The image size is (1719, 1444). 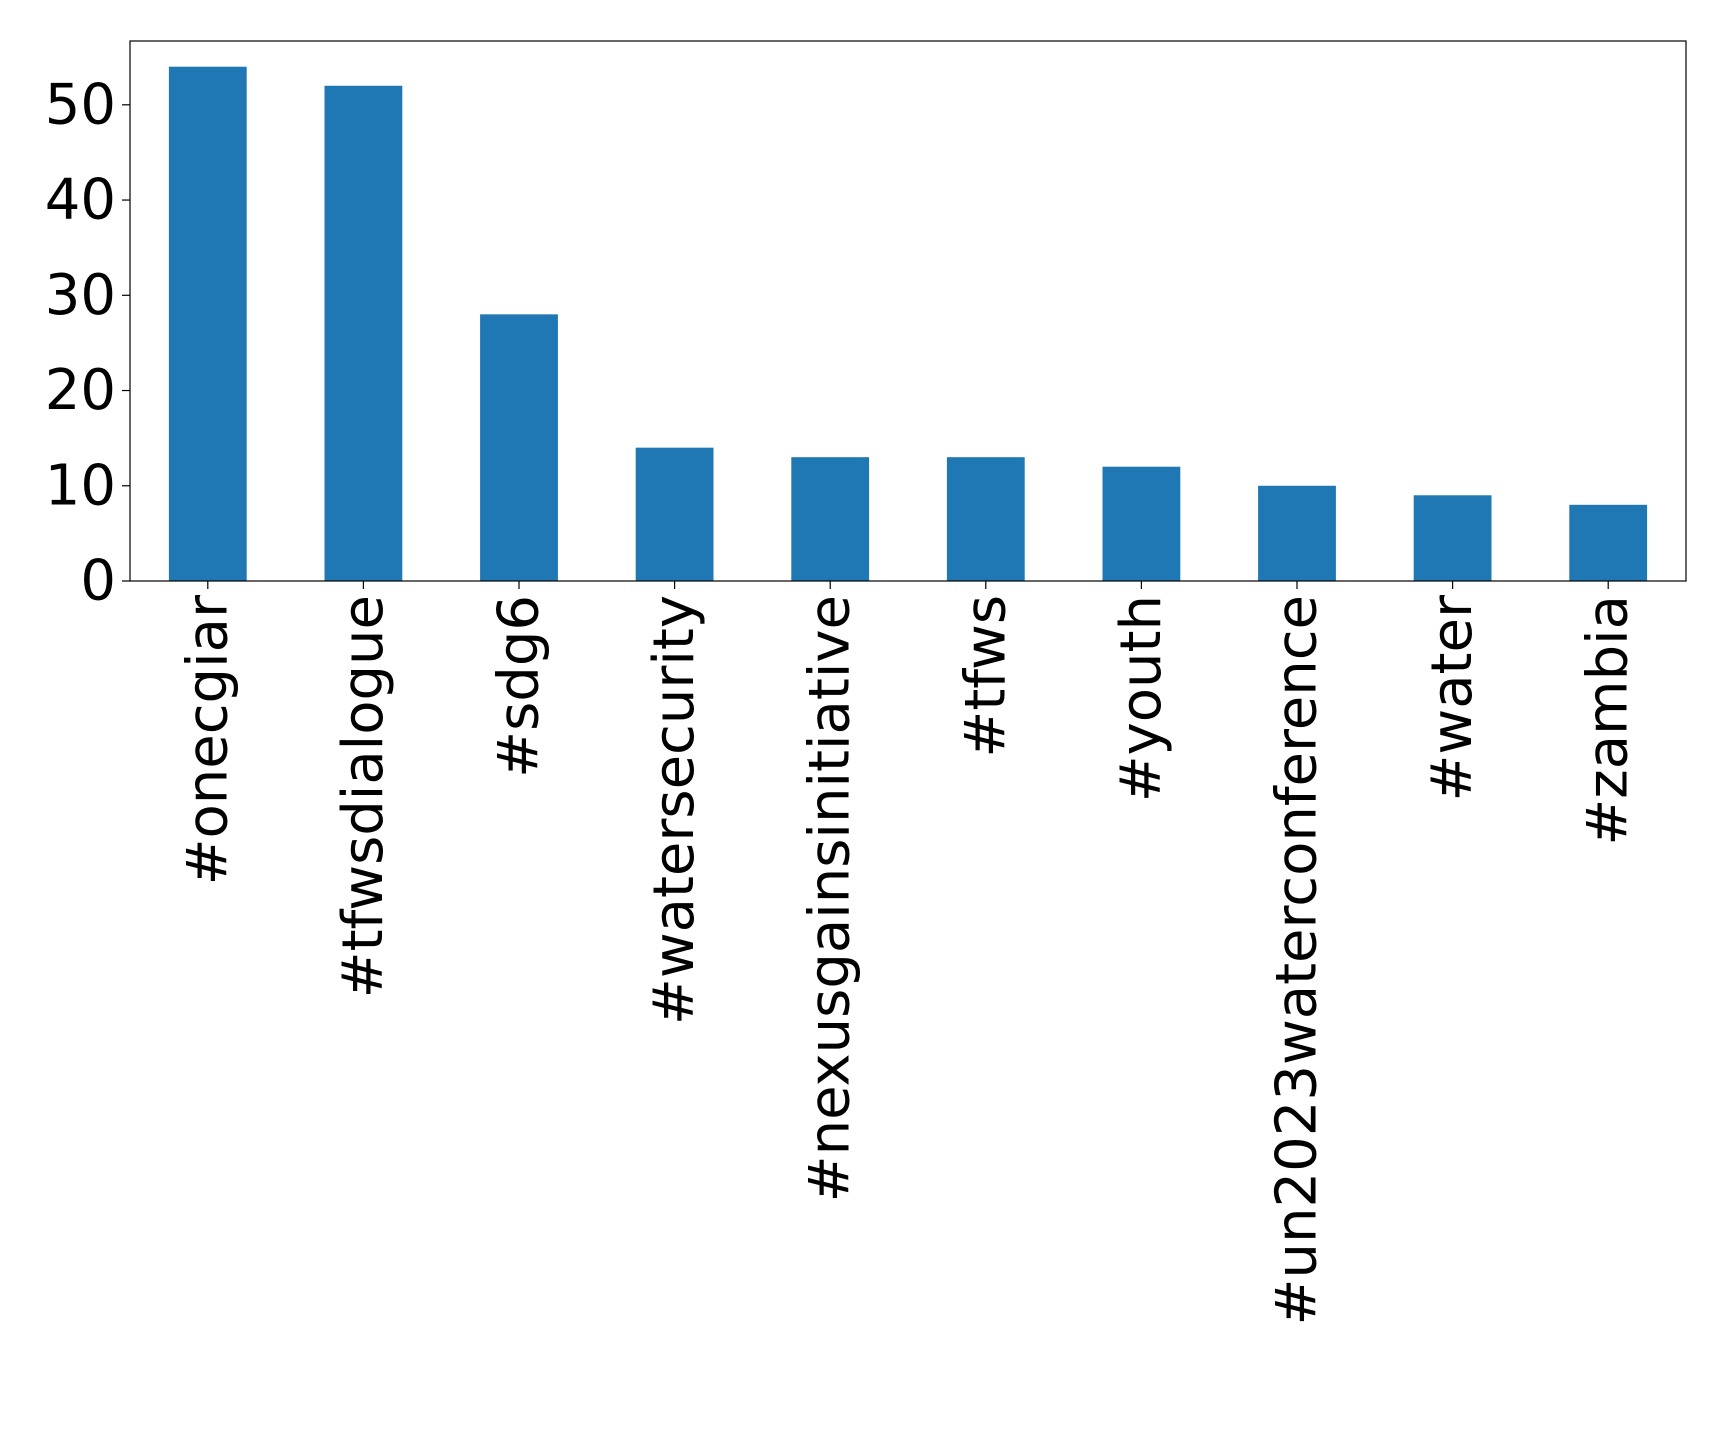 I want to click on y-tick-label: 10, so click(x=80, y=485).